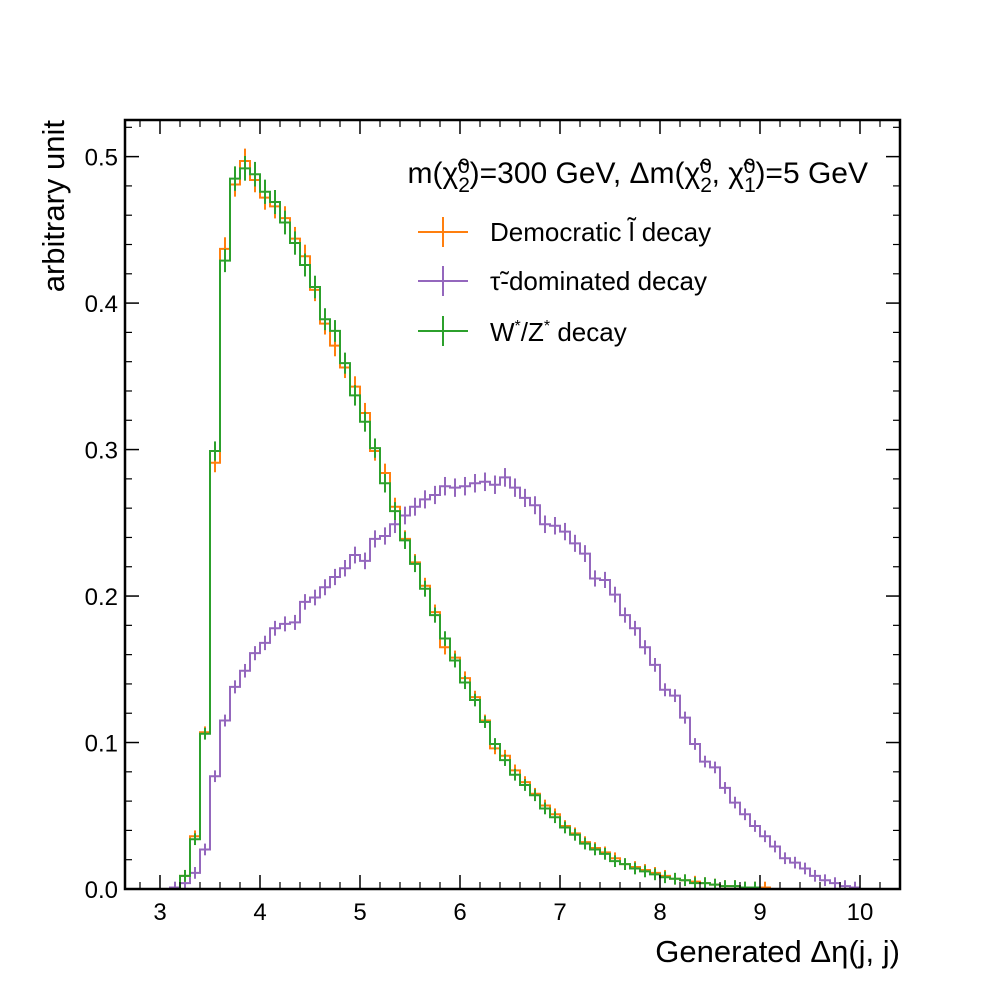 Image resolution: width=1000 pixels, height=1000 pixels. Describe the element at coordinates (591, 173) in the screenshot. I see `header-part: )=300 GeV, Δm(χ̃` at that location.